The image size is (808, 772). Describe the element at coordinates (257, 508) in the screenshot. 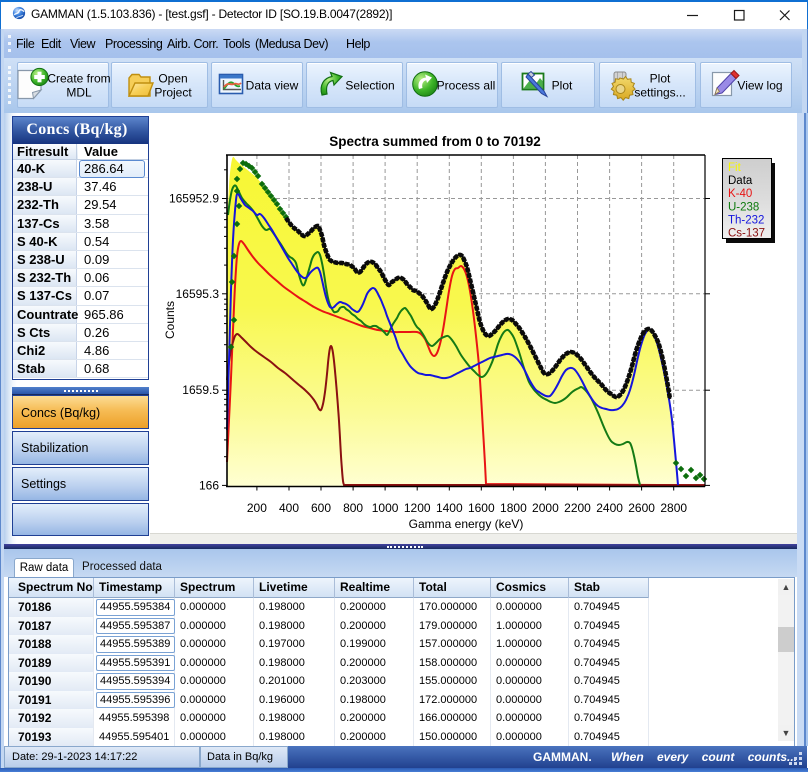

I see `svg-text: 200` at that location.